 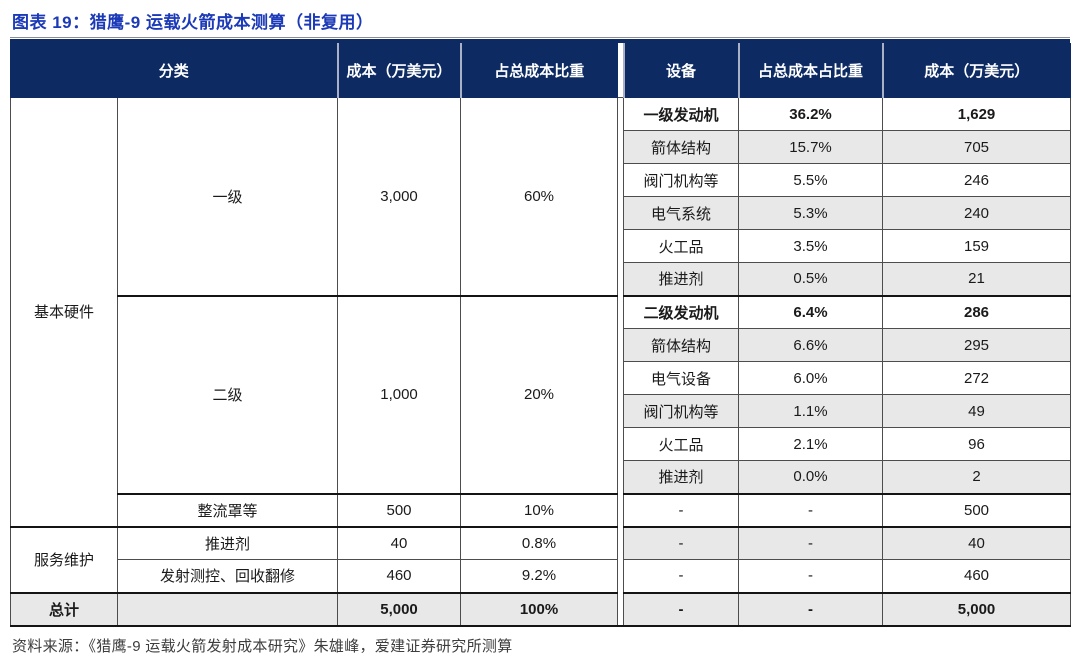 I want to click on header-row: 分类 成本（万美元） 占总成本比重 设备 占总成本占比重 成本（万美元）, so click(x=540, y=70).